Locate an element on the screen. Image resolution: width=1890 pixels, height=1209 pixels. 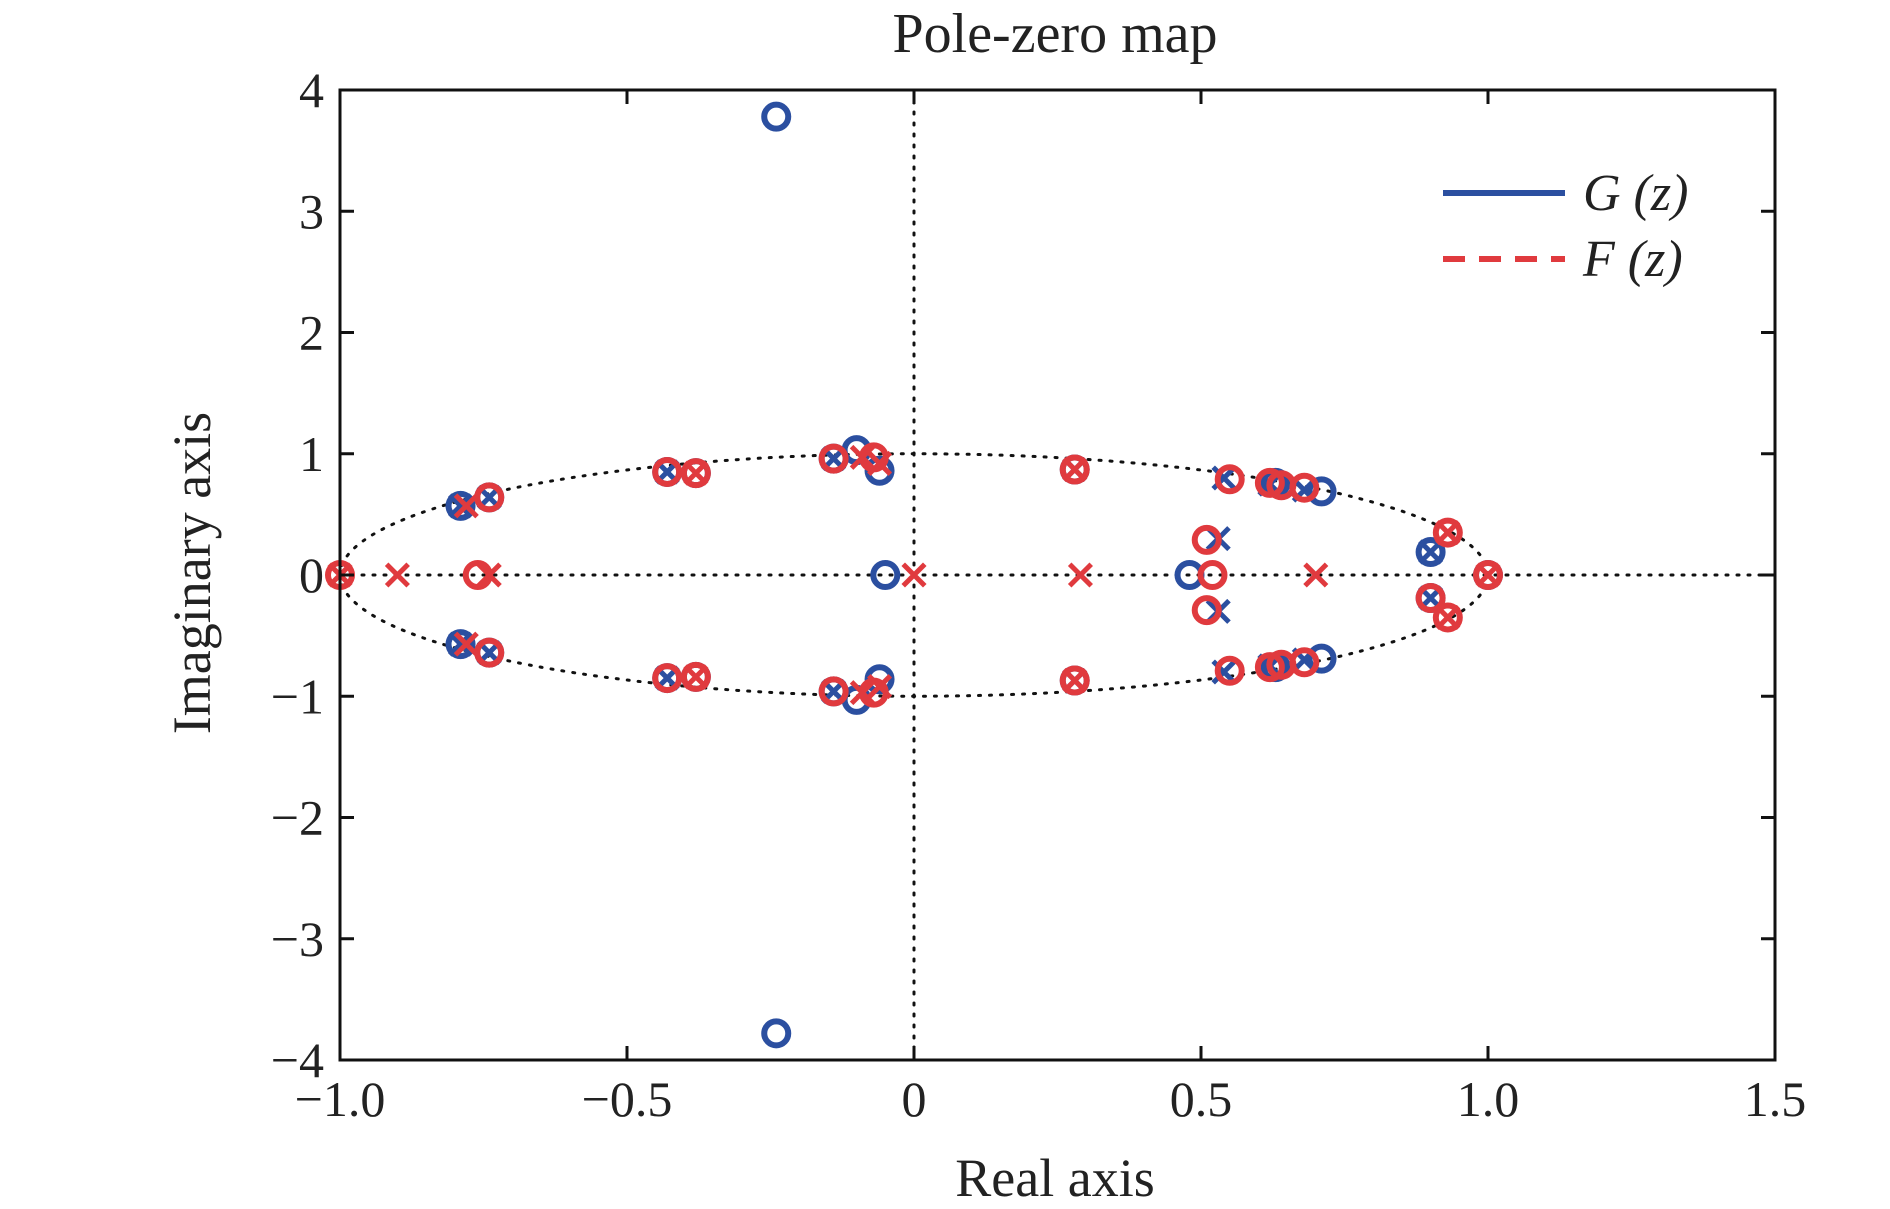
x-tick-label: 1.0 is located at coordinates (1488, 1099).